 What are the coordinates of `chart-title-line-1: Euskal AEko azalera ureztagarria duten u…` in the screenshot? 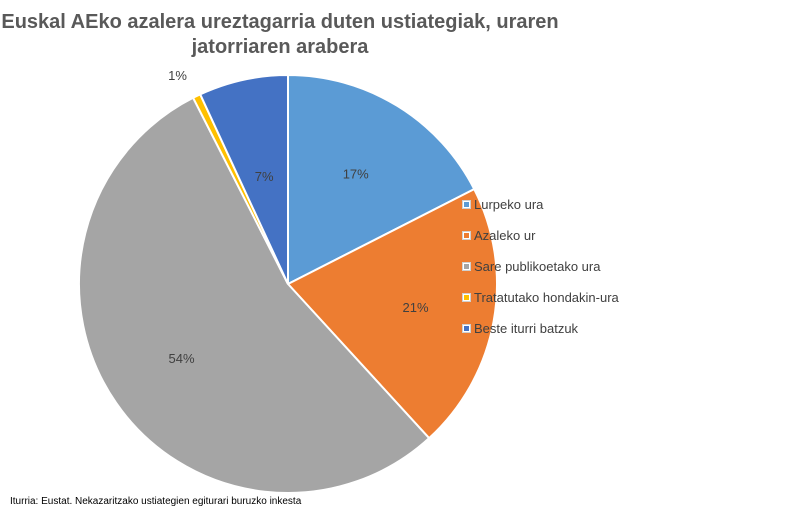 It's located at (280, 22).